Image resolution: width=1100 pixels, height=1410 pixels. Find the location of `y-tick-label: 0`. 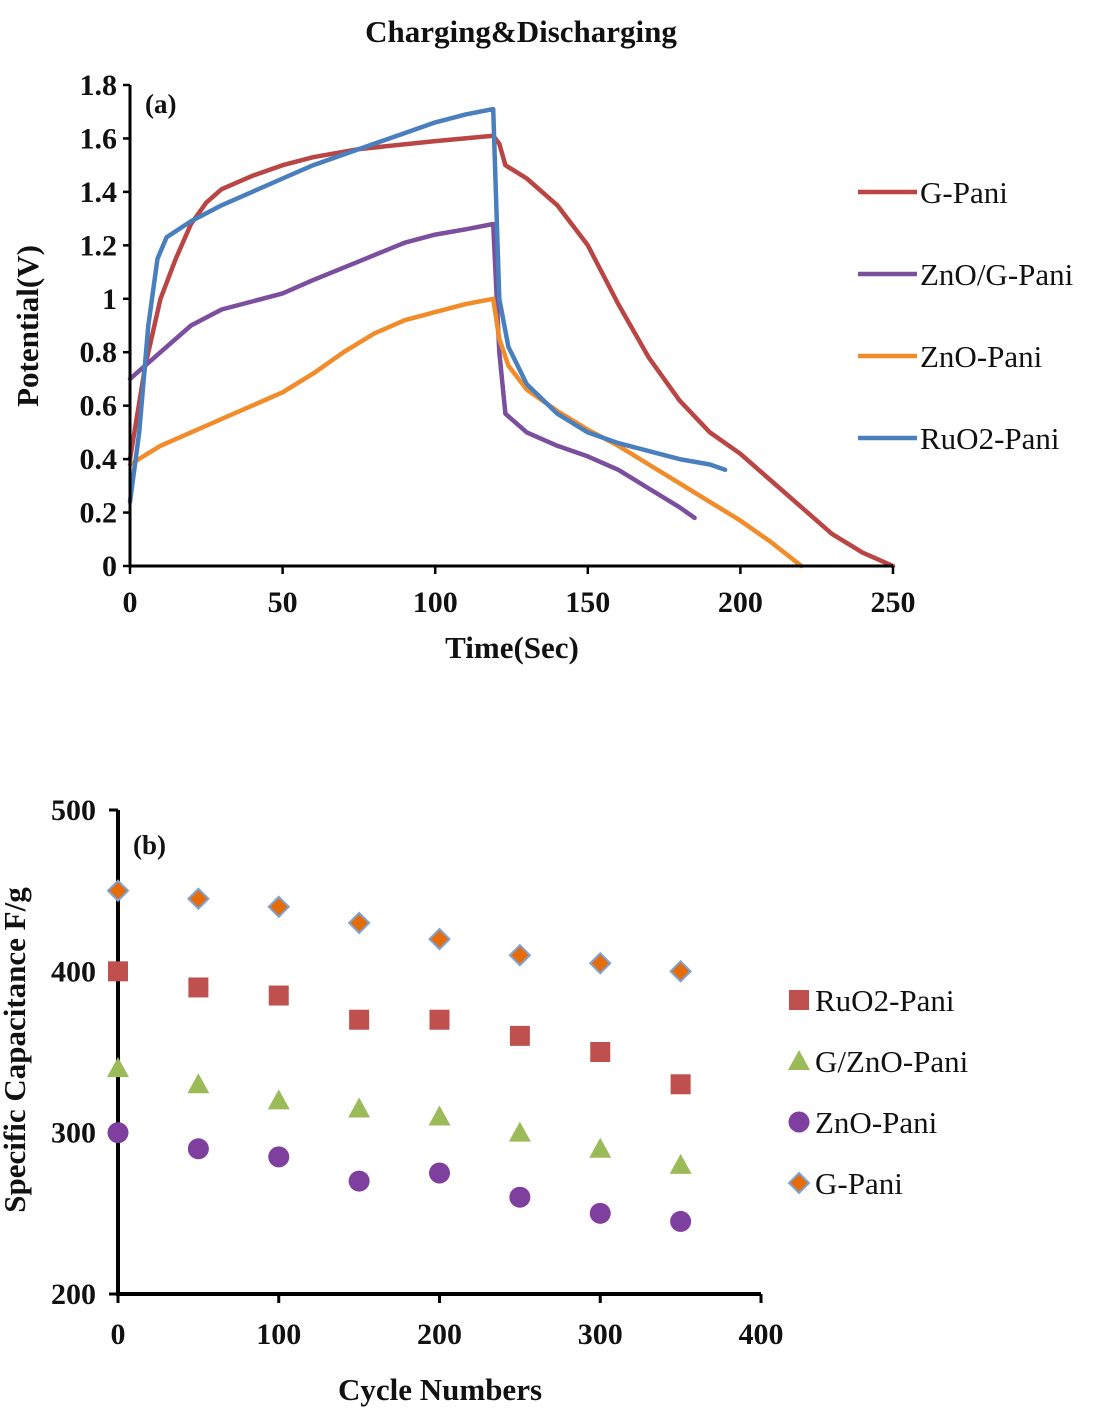

y-tick-label: 0 is located at coordinates (109, 566).